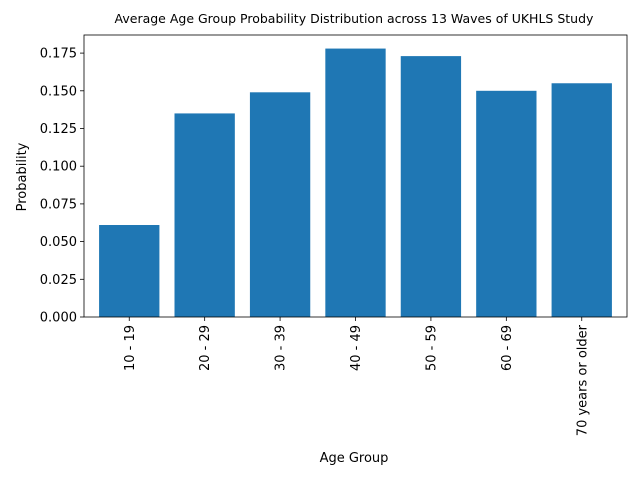 The height and width of the screenshot is (480, 640). Describe the element at coordinates (58, 204) in the screenshot. I see `y-tick-label: 0.075` at that location.